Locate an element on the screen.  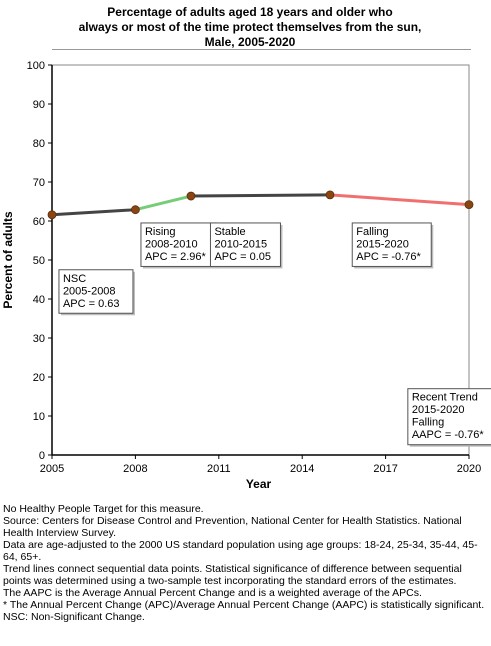
annotation-text: APC = 0.63 is located at coordinates (91, 304).